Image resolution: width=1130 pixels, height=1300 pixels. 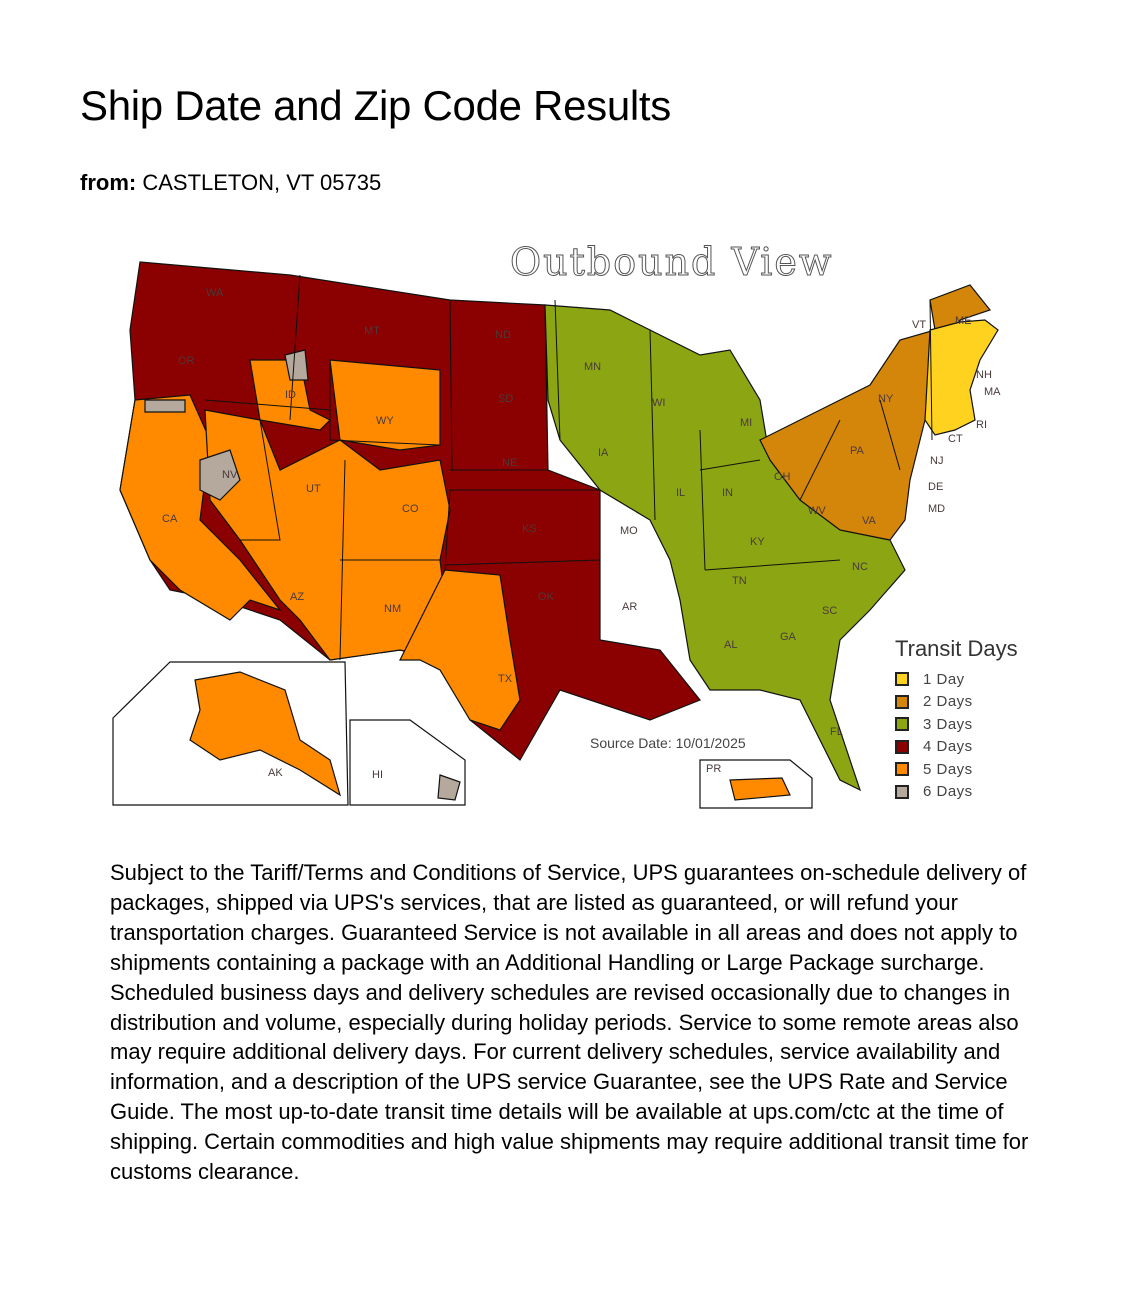 I want to click on svg-text: MD, so click(x=936, y=509).